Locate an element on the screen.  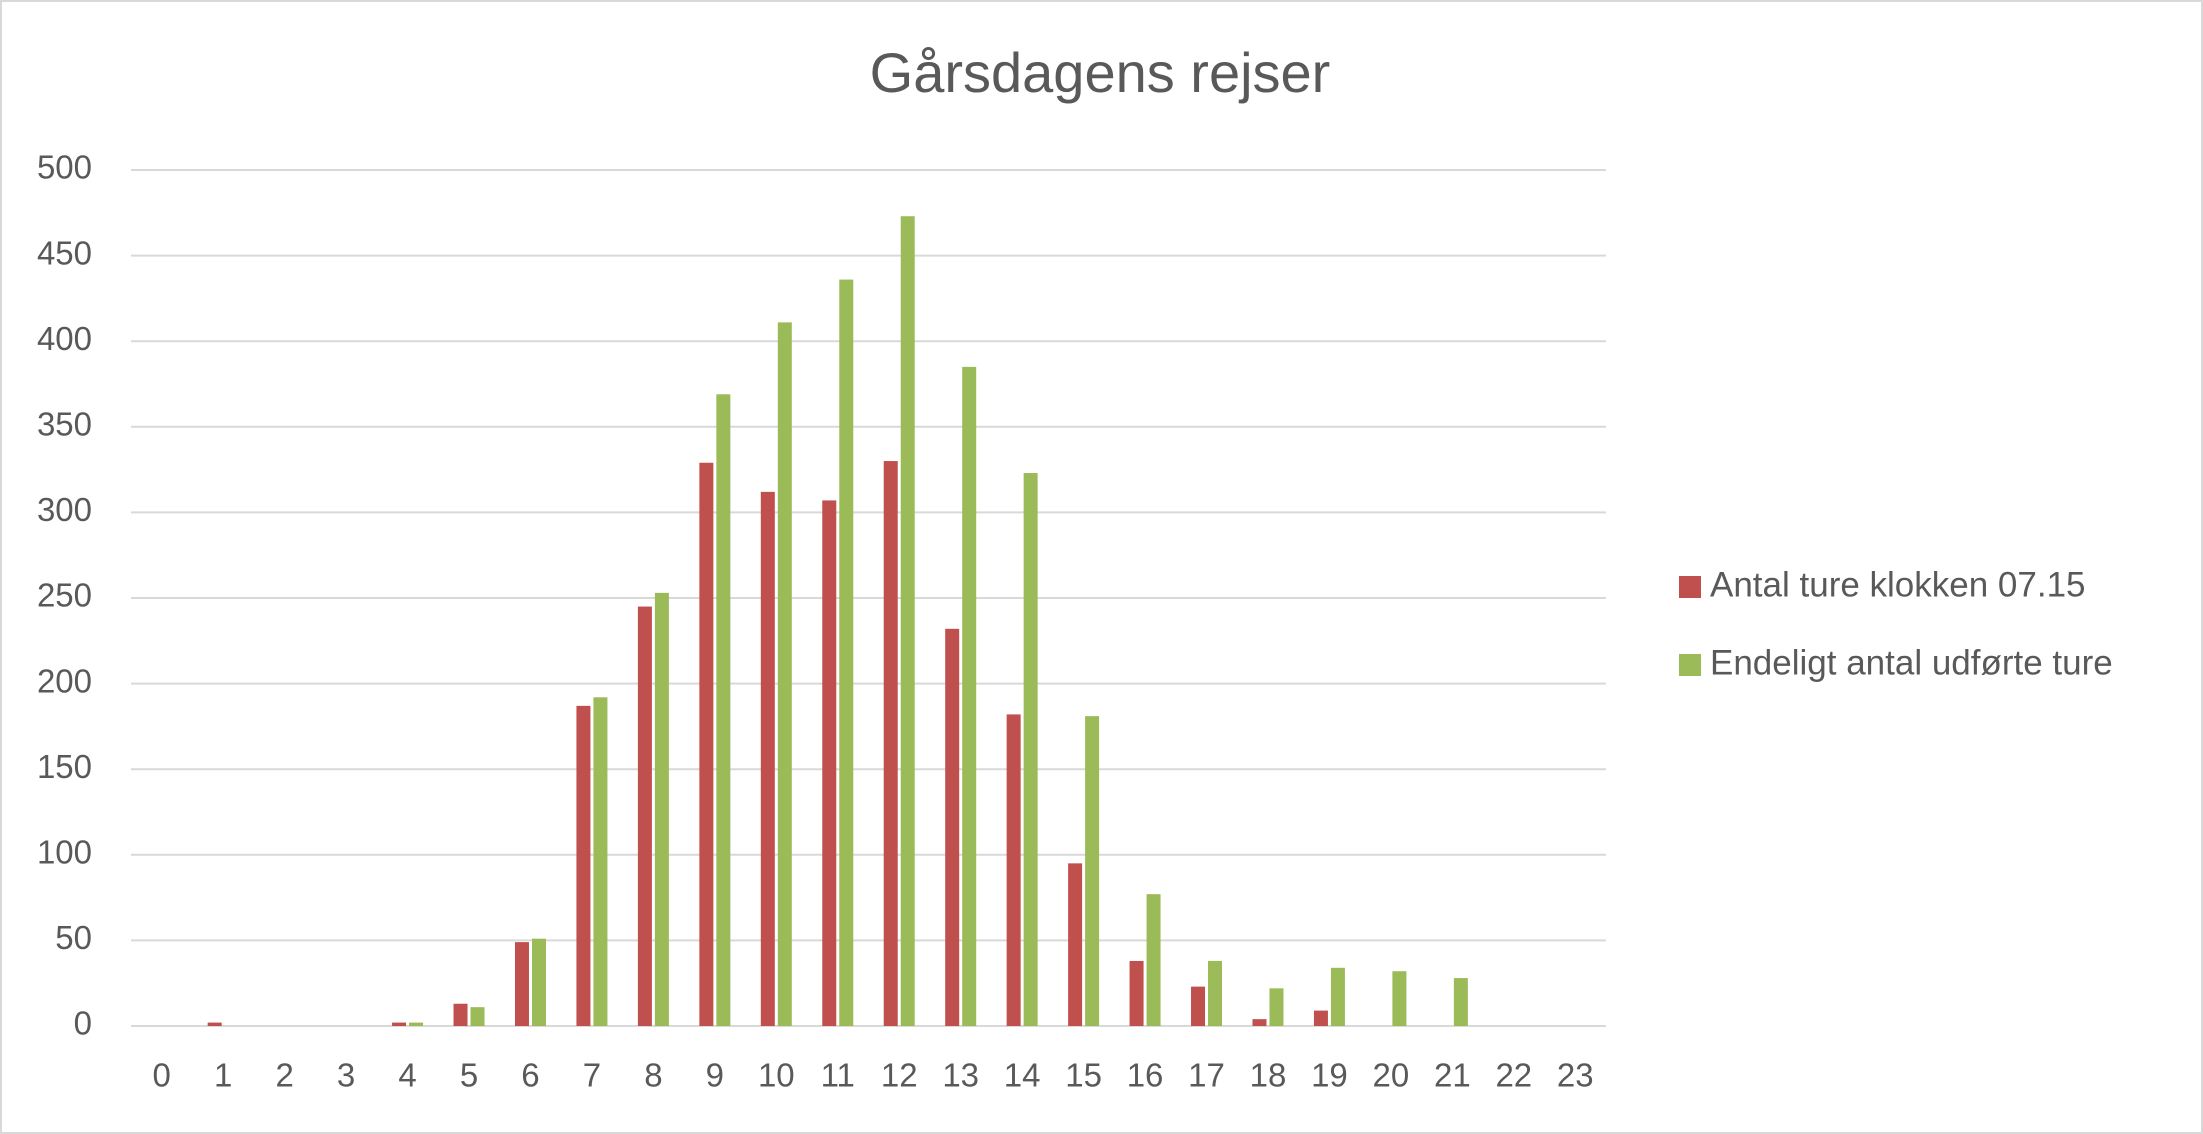
y-tick-label: 200 is located at coordinates (64, 680).